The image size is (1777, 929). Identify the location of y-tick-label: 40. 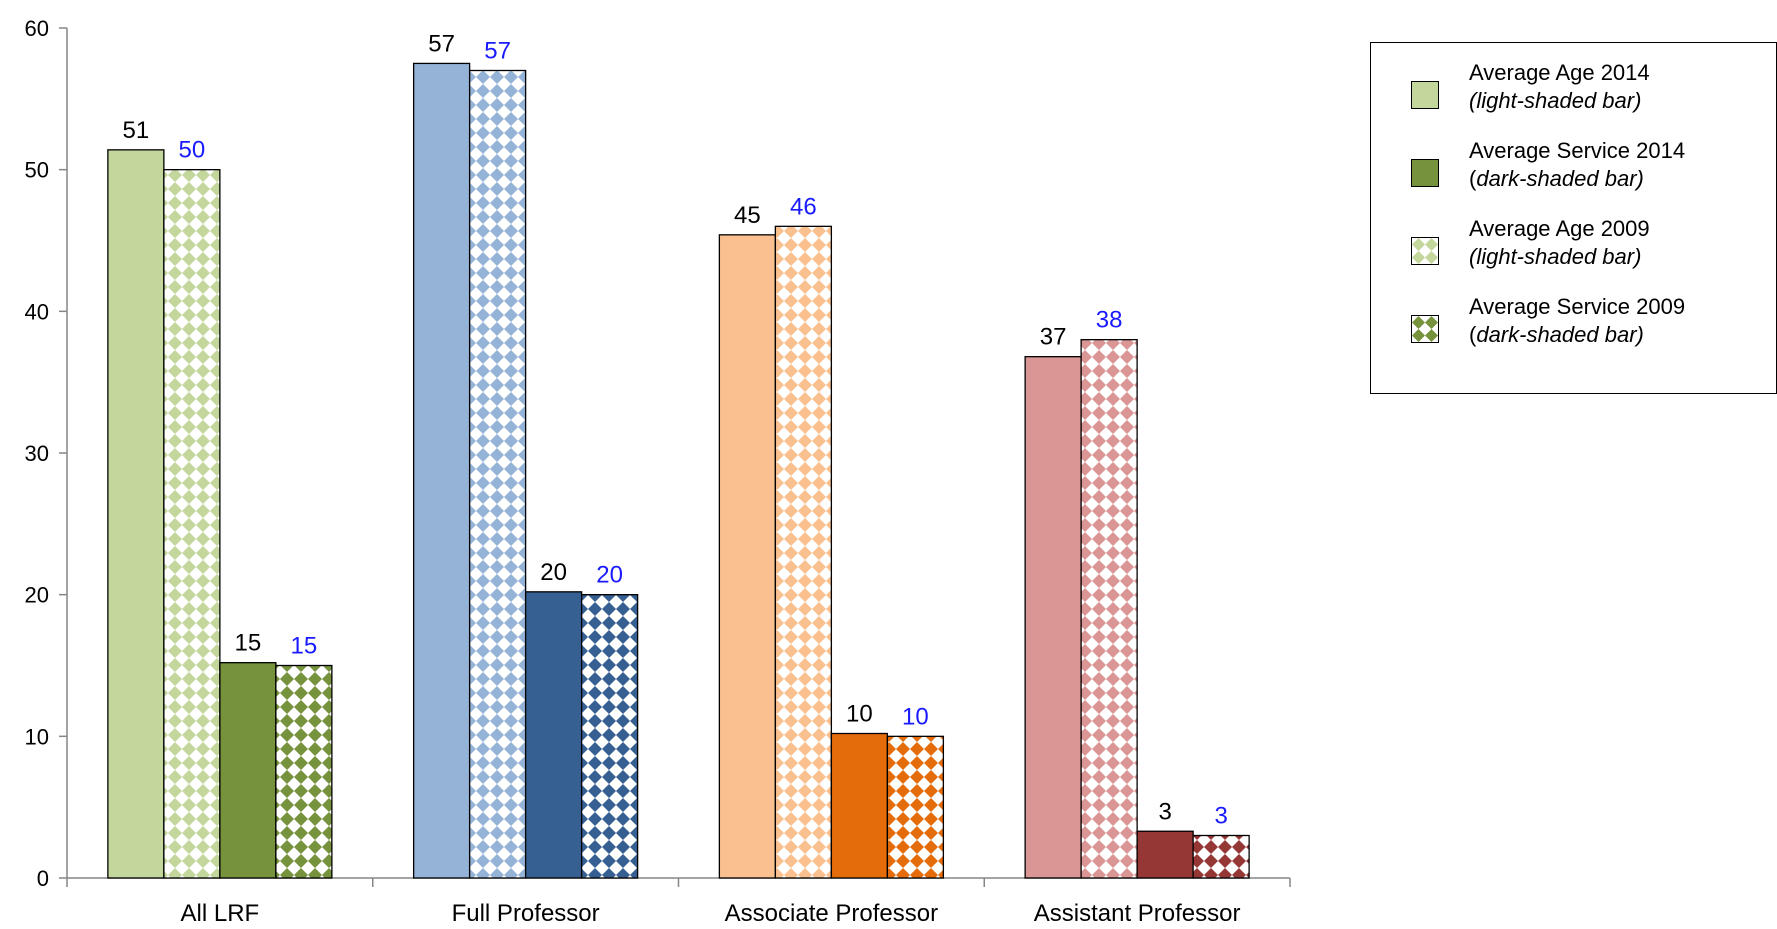
(37, 311).